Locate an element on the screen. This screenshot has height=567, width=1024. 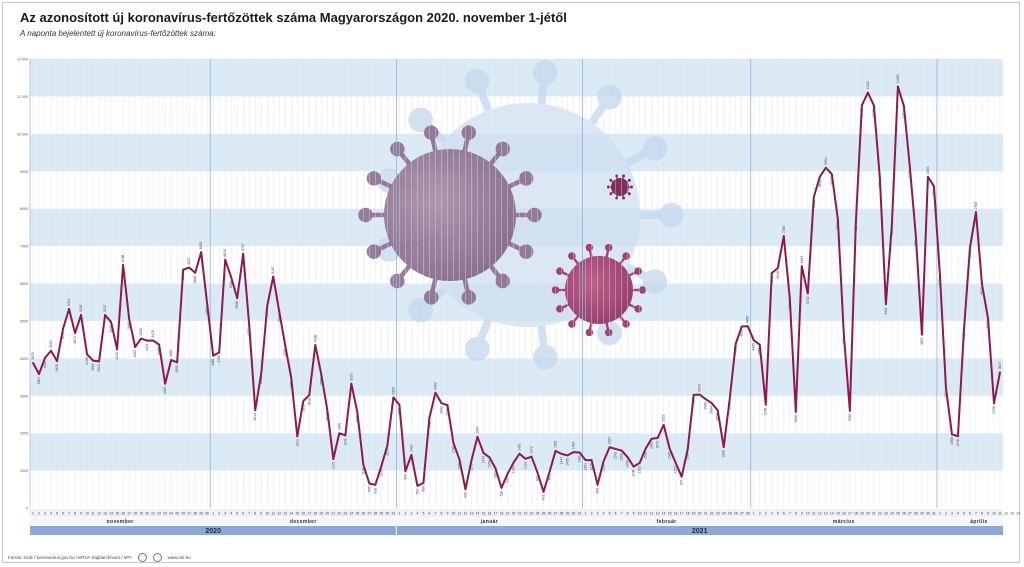
data-label: 2798 is located at coordinates (994, 410).